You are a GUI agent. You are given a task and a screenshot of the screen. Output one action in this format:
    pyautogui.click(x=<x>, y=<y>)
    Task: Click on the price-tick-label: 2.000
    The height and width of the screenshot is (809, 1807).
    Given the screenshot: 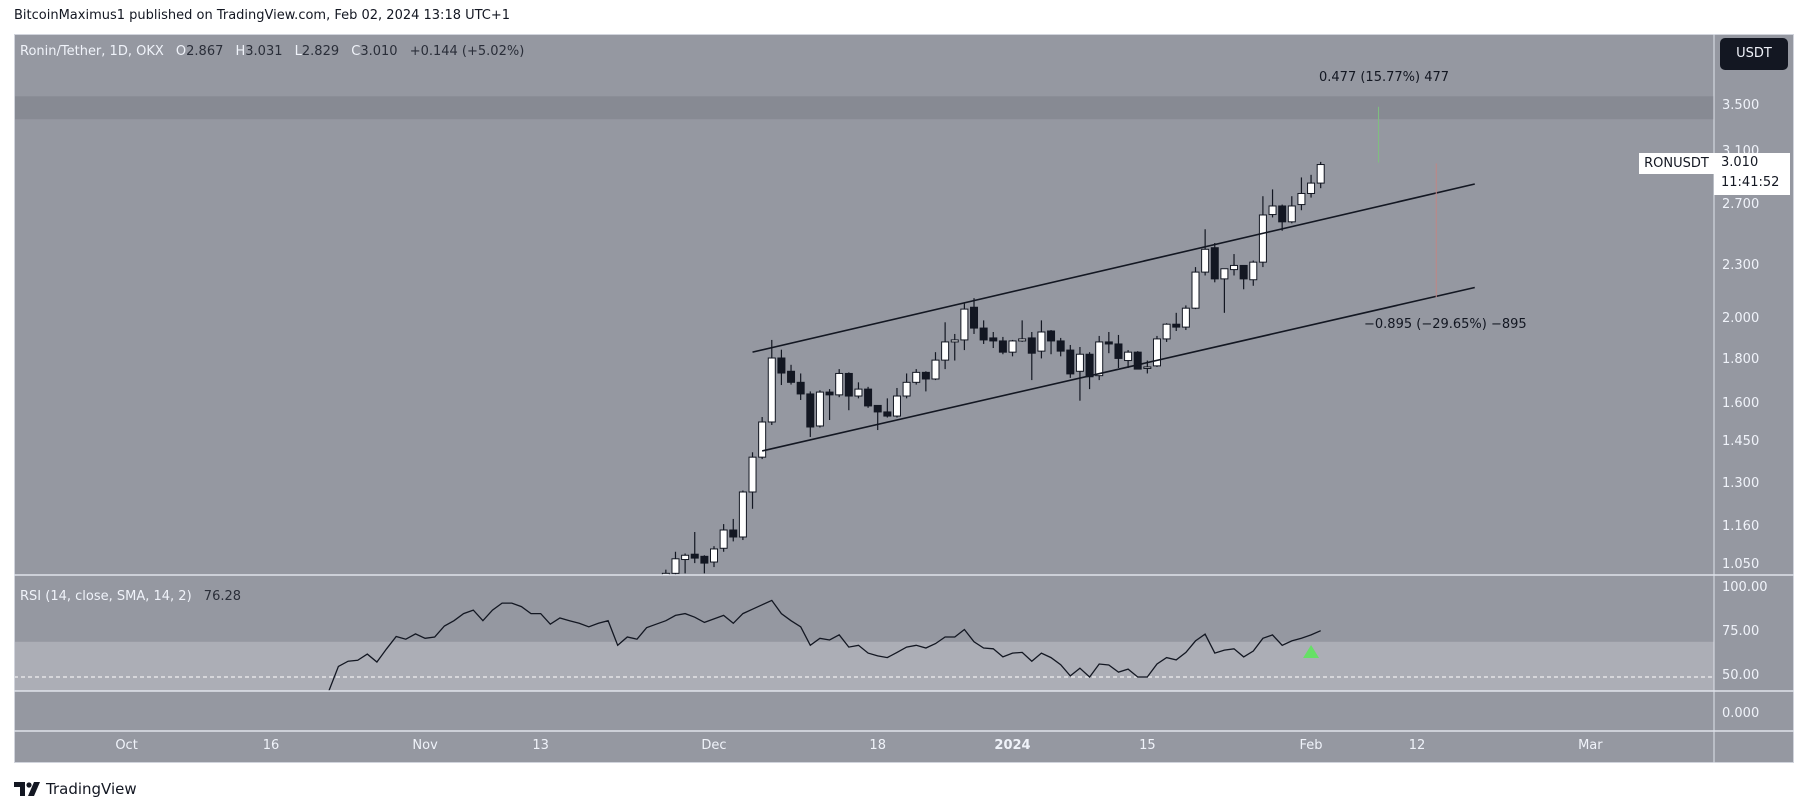 What is the action you would take?
    pyautogui.click(x=1741, y=319)
    